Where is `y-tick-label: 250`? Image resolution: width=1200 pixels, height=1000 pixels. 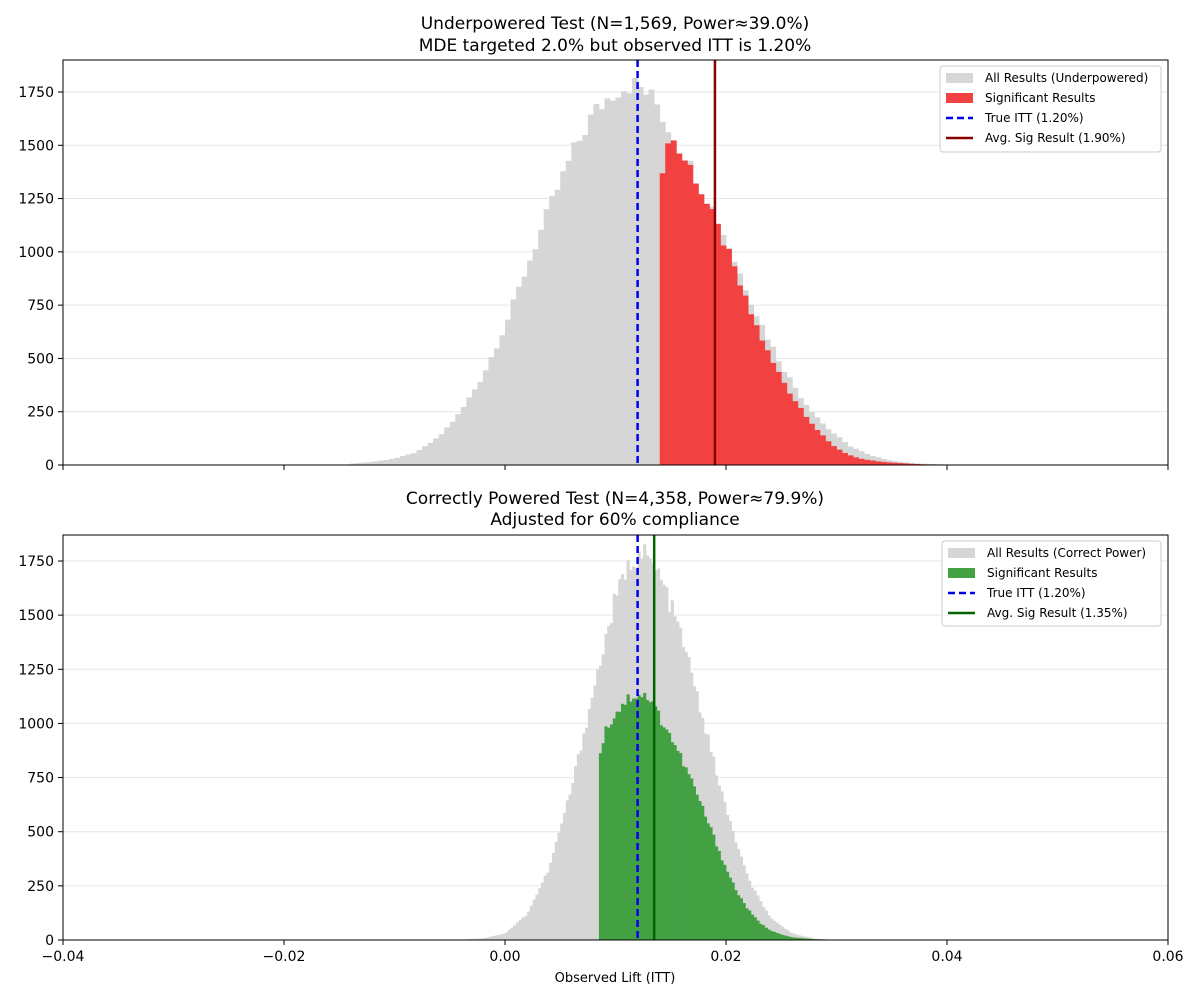
y-tick-label: 250 is located at coordinates (40, 413).